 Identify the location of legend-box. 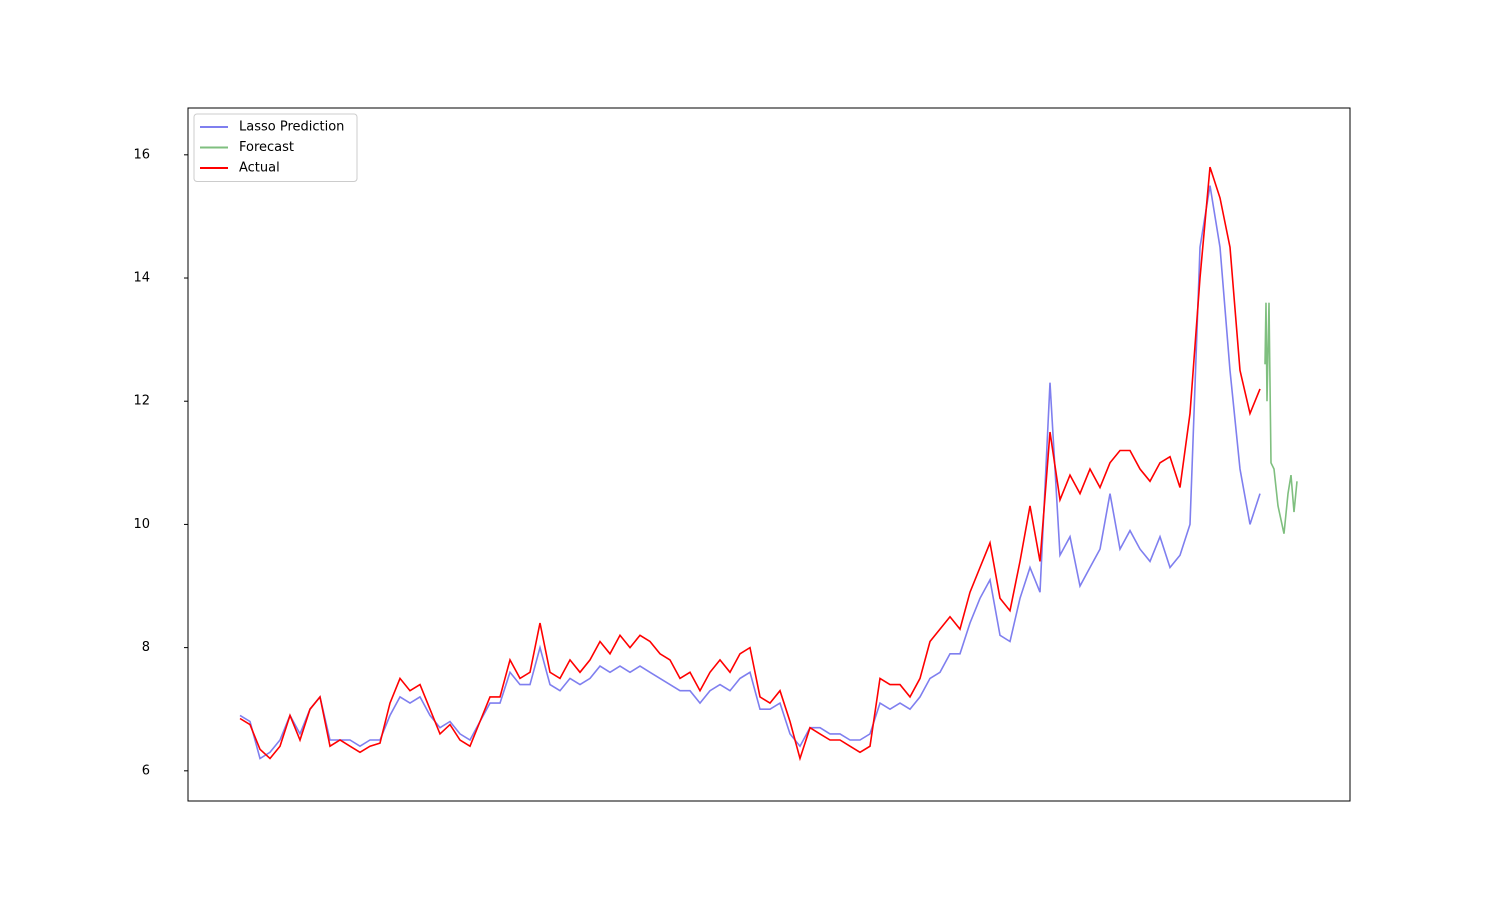
(275, 147).